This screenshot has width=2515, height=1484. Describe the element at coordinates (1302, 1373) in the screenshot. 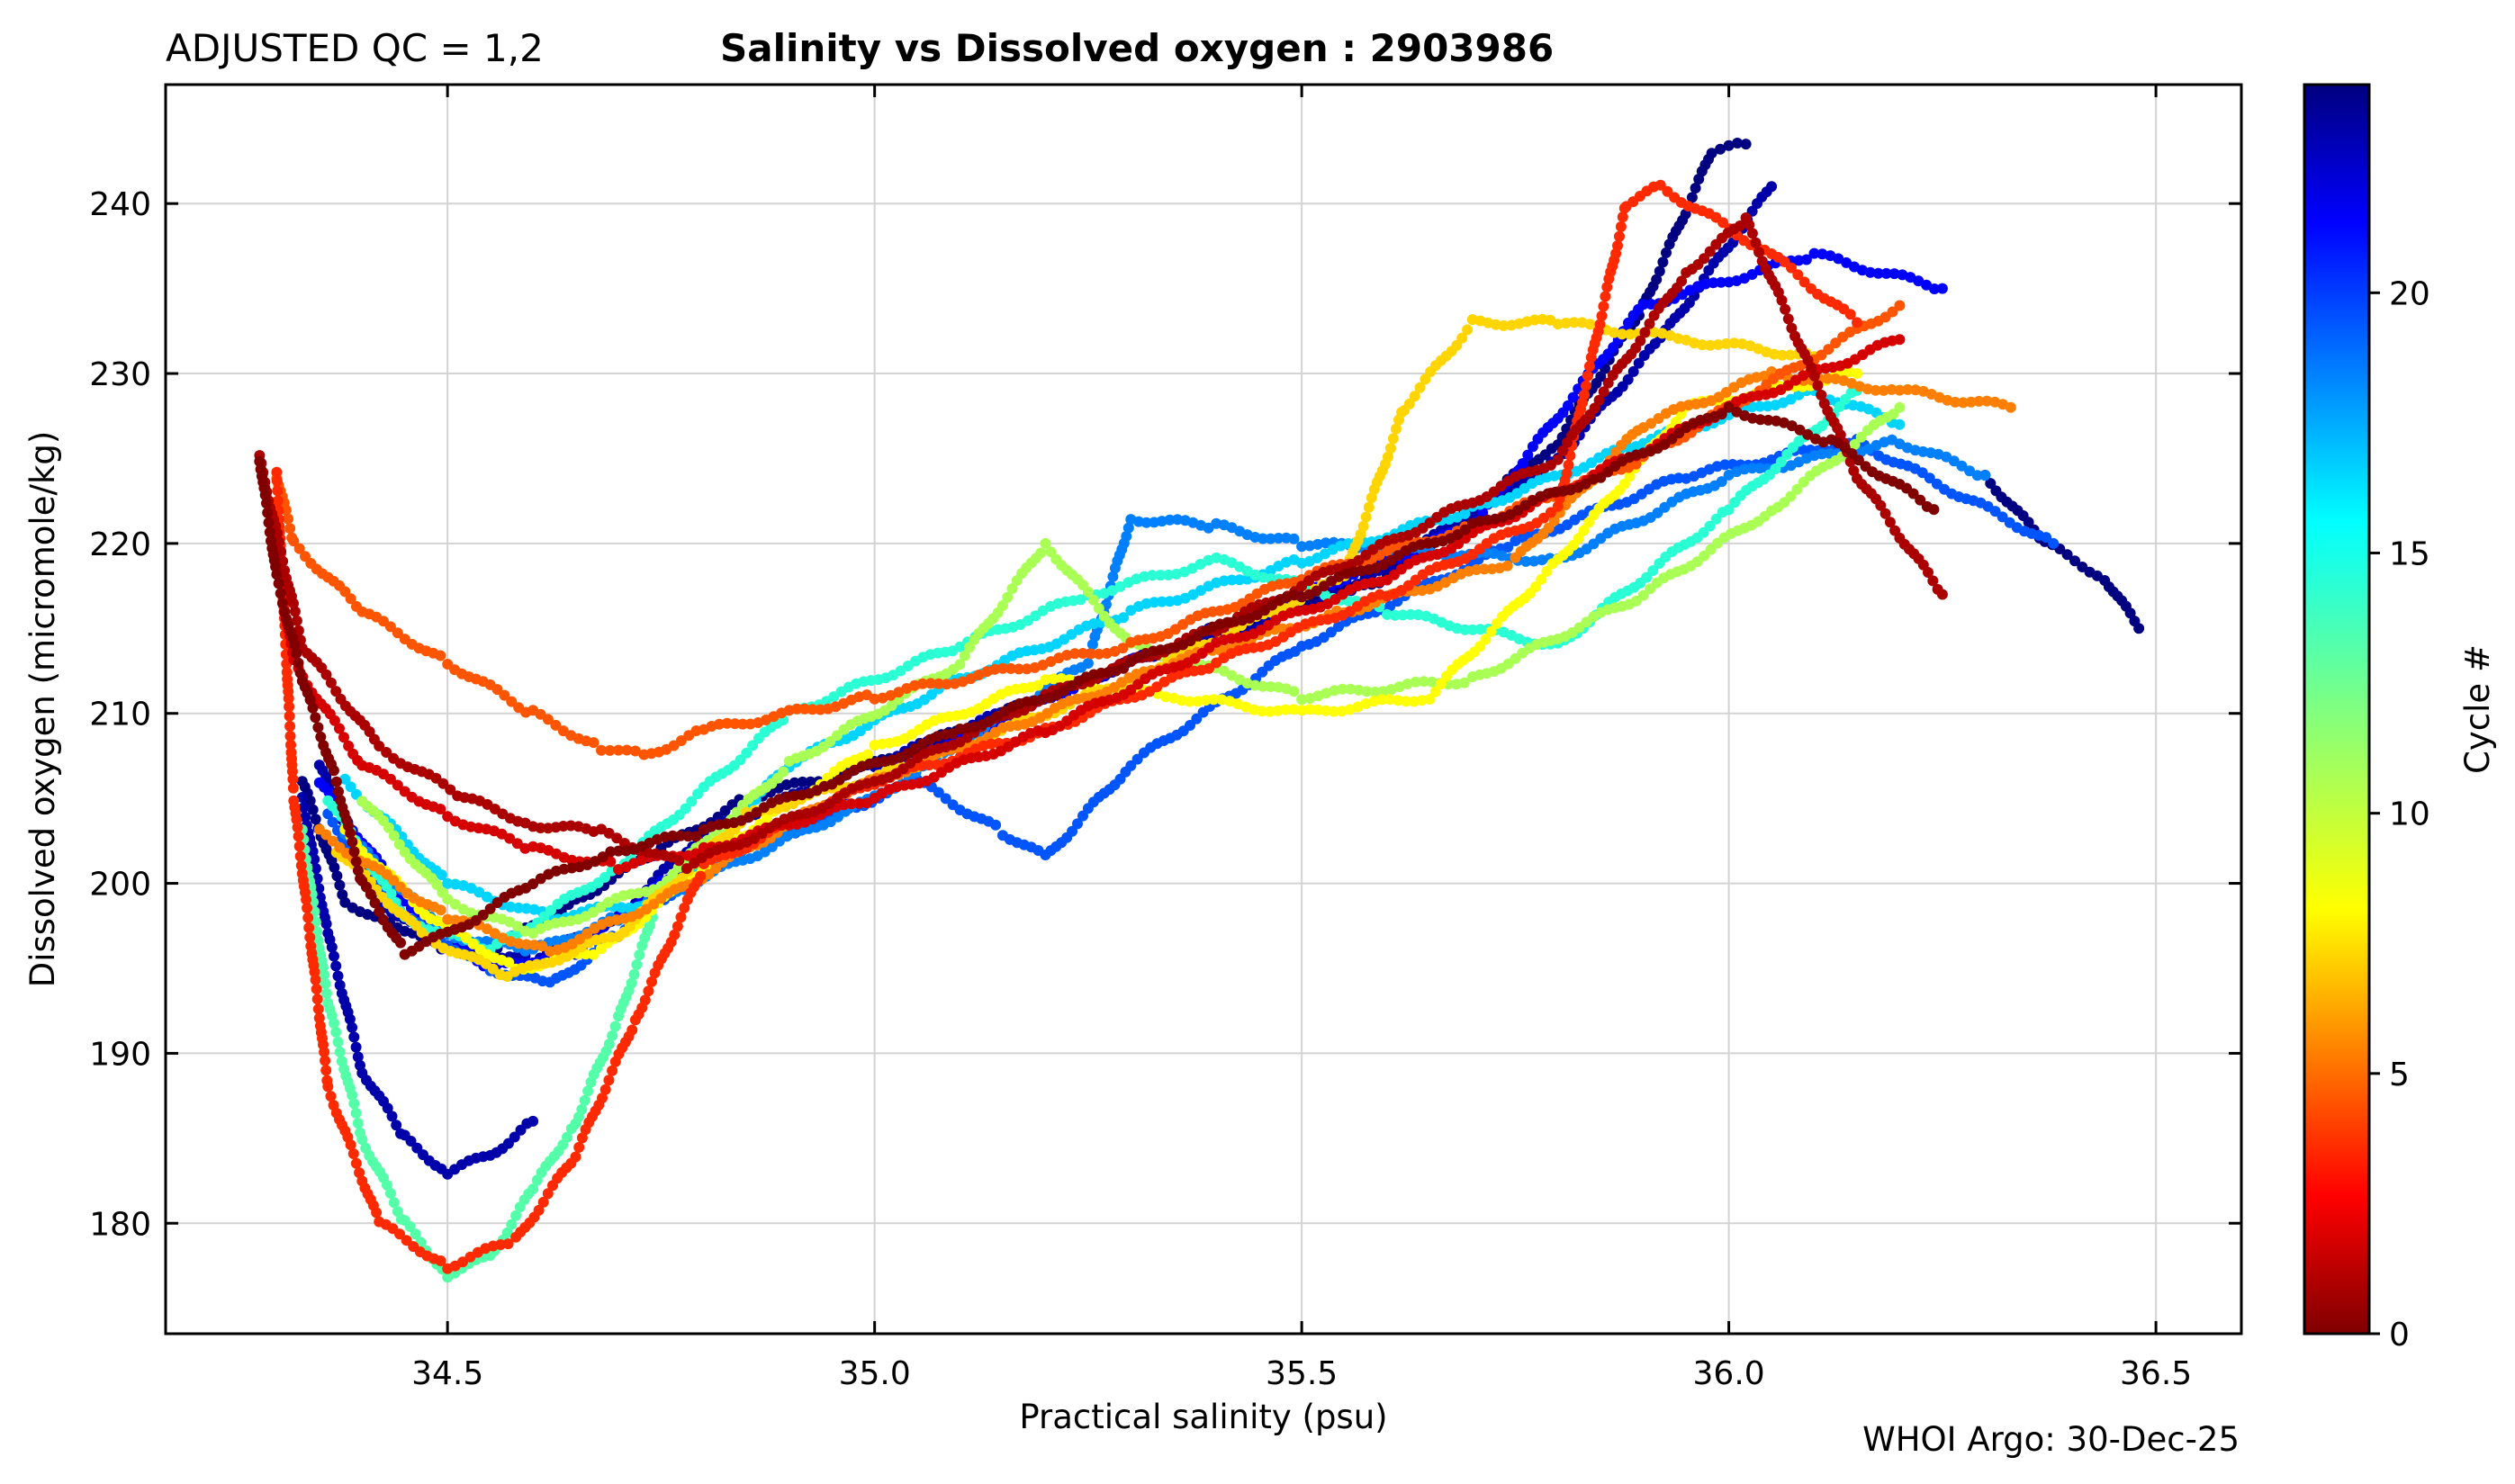

I see `x-tick-label: 35.5` at that location.